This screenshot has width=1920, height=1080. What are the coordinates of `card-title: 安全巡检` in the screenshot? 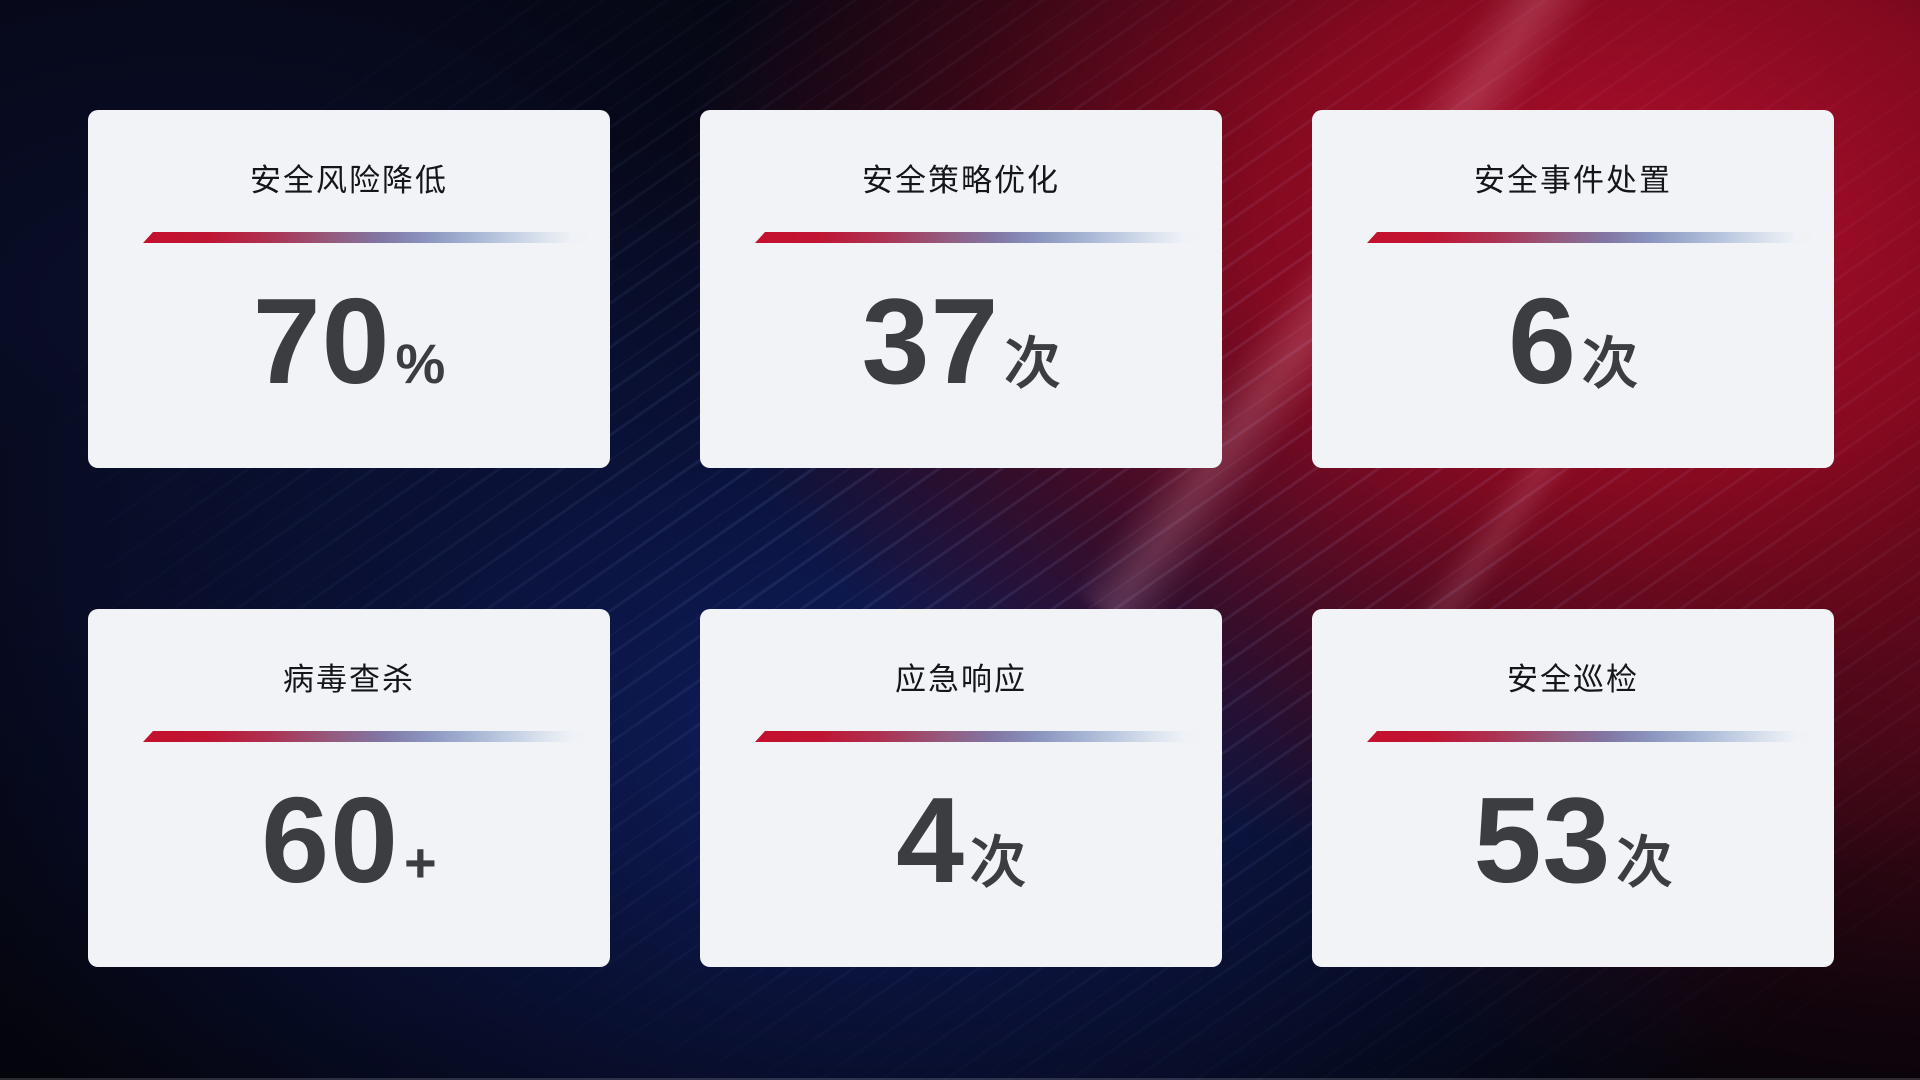 It's located at (1573, 679).